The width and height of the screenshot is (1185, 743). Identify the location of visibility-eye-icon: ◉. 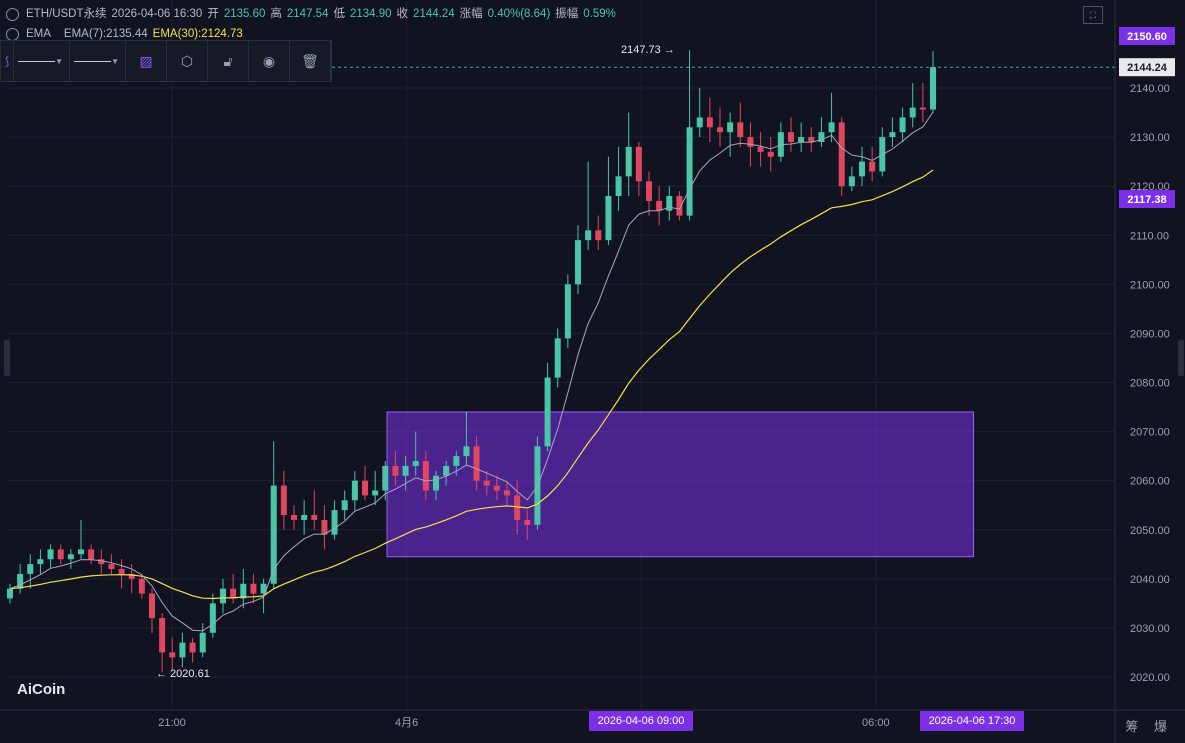
(269, 61).